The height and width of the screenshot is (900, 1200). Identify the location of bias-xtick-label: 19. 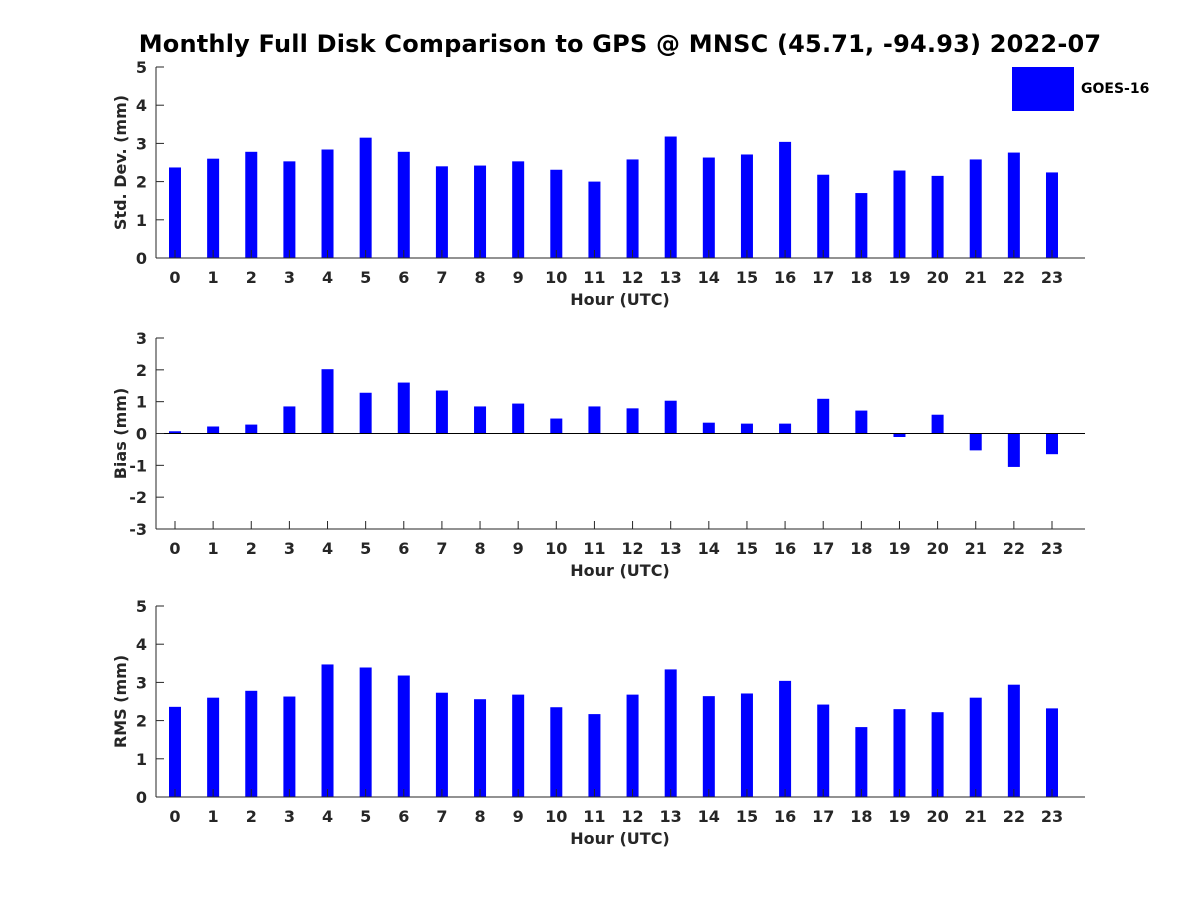
(899, 548).